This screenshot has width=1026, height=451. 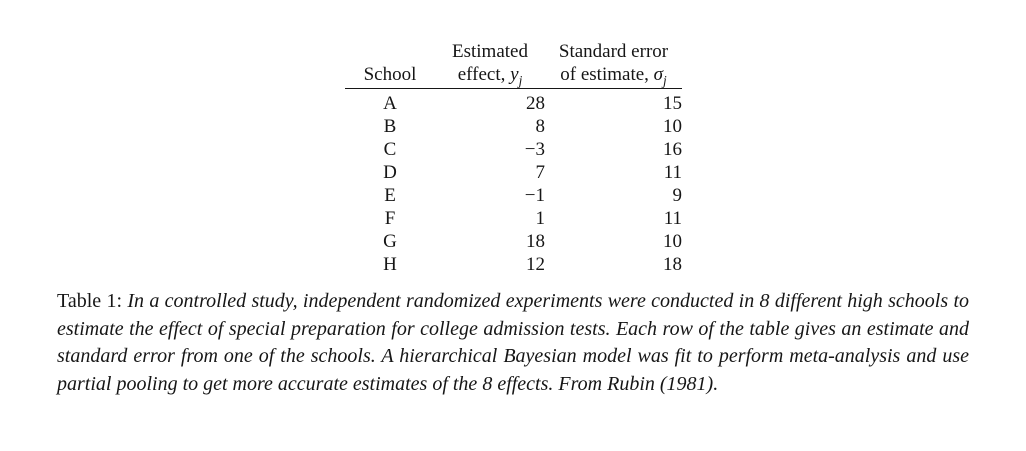 What do you see at coordinates (390, 195) in the screenshot?
I see `school-cell: E` at bounding box center [390, 195].